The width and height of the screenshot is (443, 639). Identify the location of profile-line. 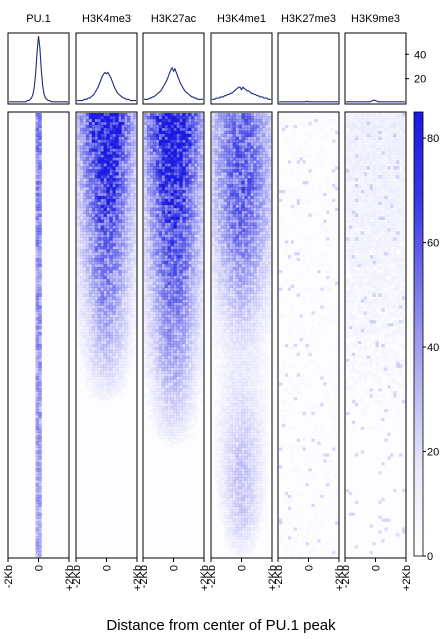
(173, 83).